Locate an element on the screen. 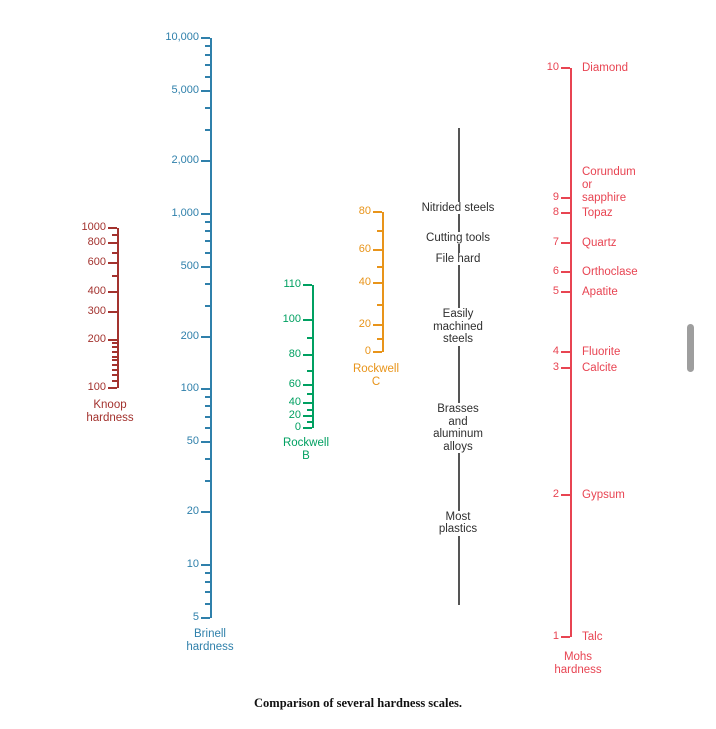  tick-label: 40 is located at coordinates (294, 402).